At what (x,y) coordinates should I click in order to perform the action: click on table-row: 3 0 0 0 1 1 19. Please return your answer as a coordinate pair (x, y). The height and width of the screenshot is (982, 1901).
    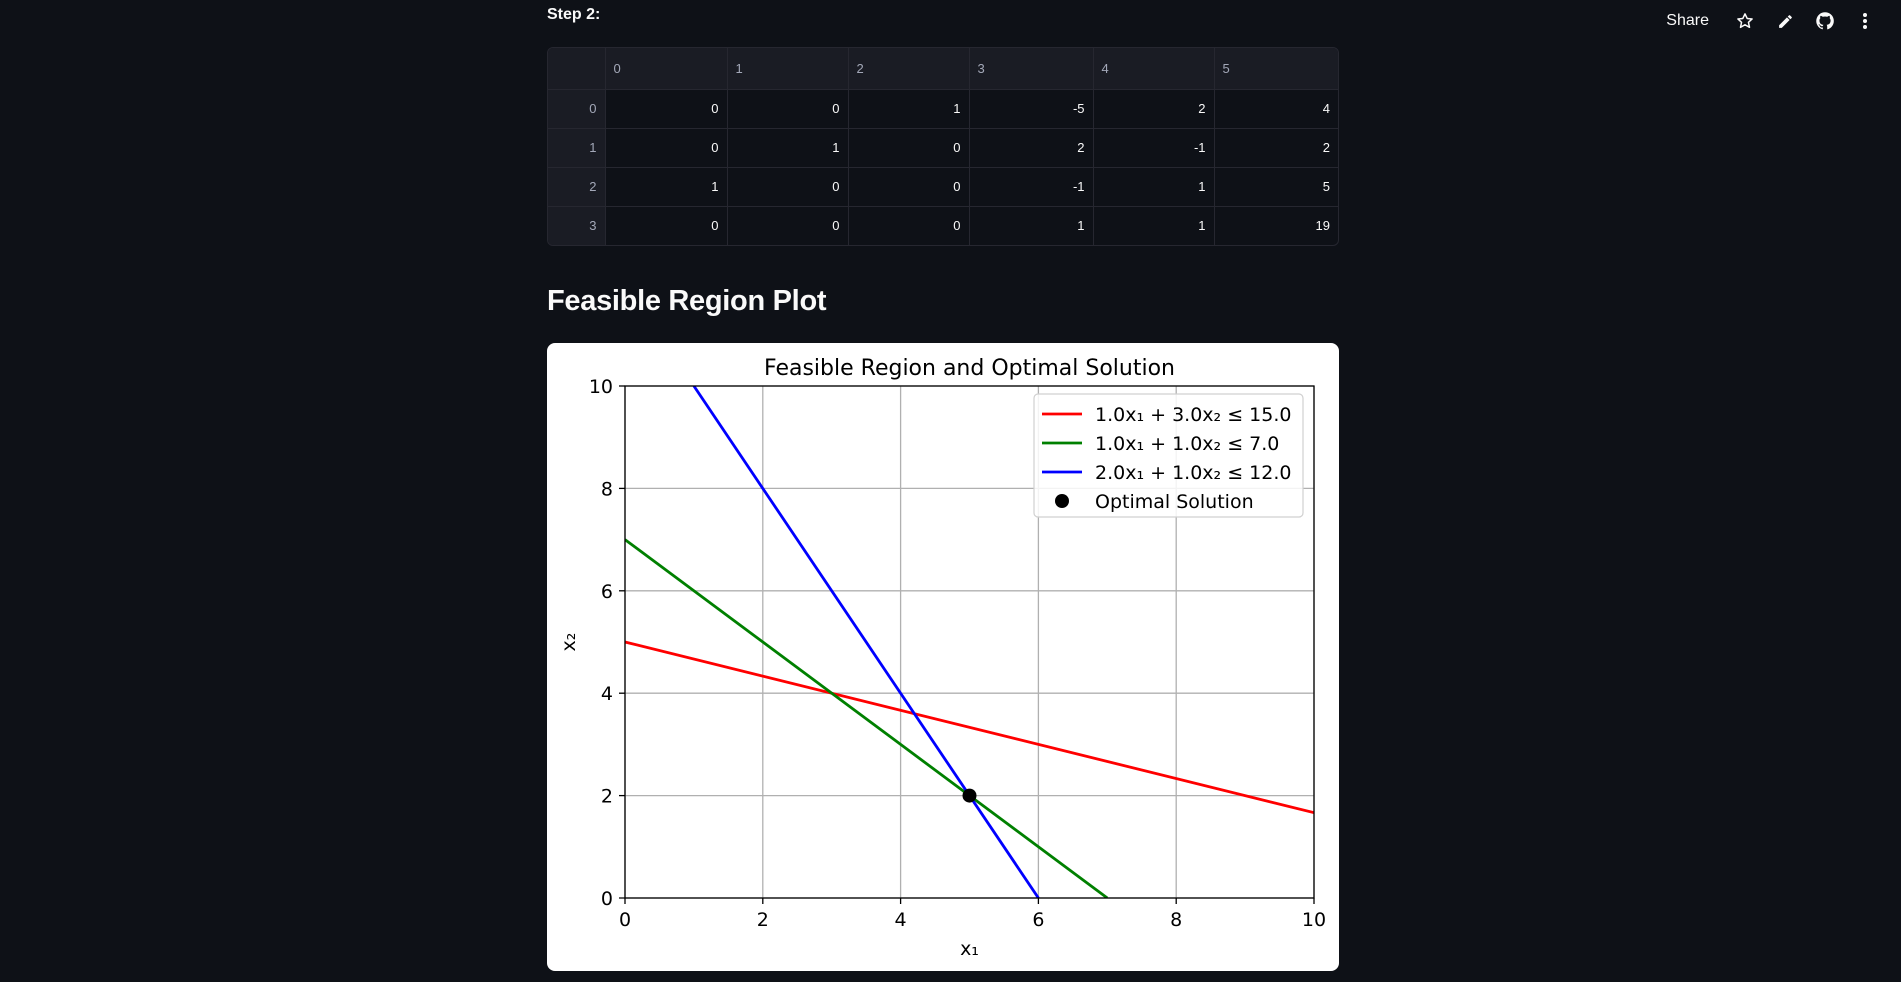
    Looking at the image, I should click on (943, 225).